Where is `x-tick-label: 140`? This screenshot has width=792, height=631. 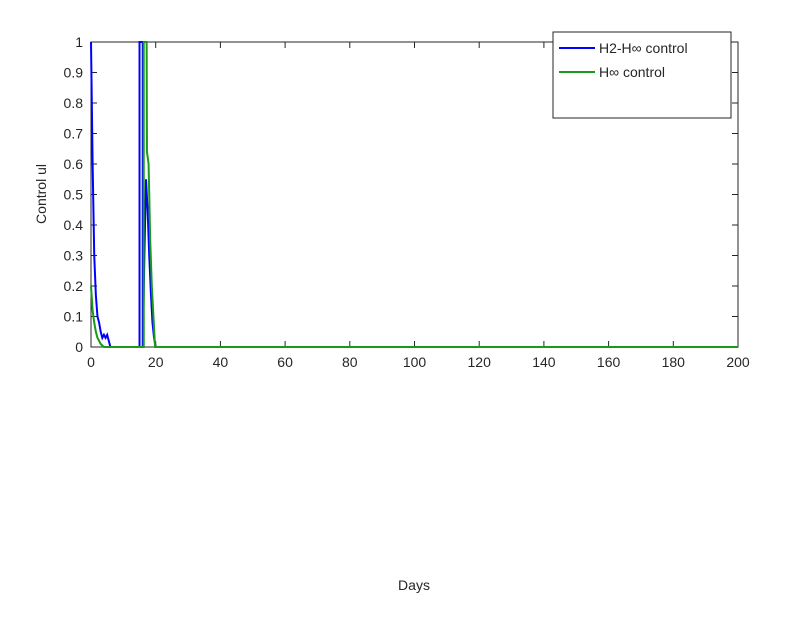
x-tick-label: 140 is located at coordinates (544, 362).